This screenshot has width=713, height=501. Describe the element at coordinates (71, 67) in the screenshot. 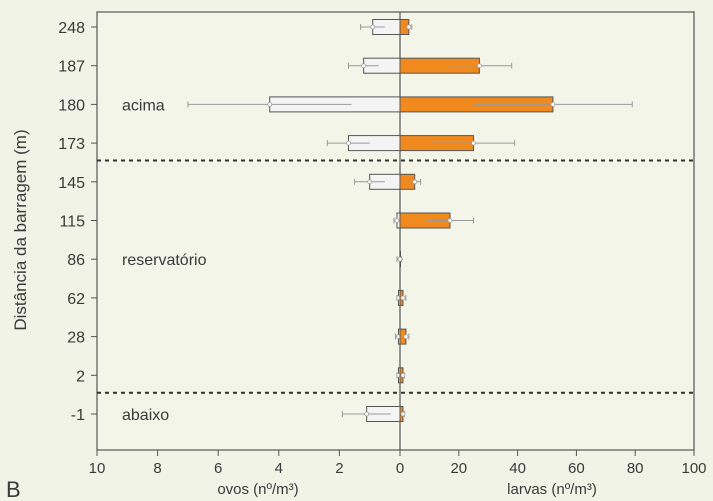

I see `y-tick-label: 187` at that location.